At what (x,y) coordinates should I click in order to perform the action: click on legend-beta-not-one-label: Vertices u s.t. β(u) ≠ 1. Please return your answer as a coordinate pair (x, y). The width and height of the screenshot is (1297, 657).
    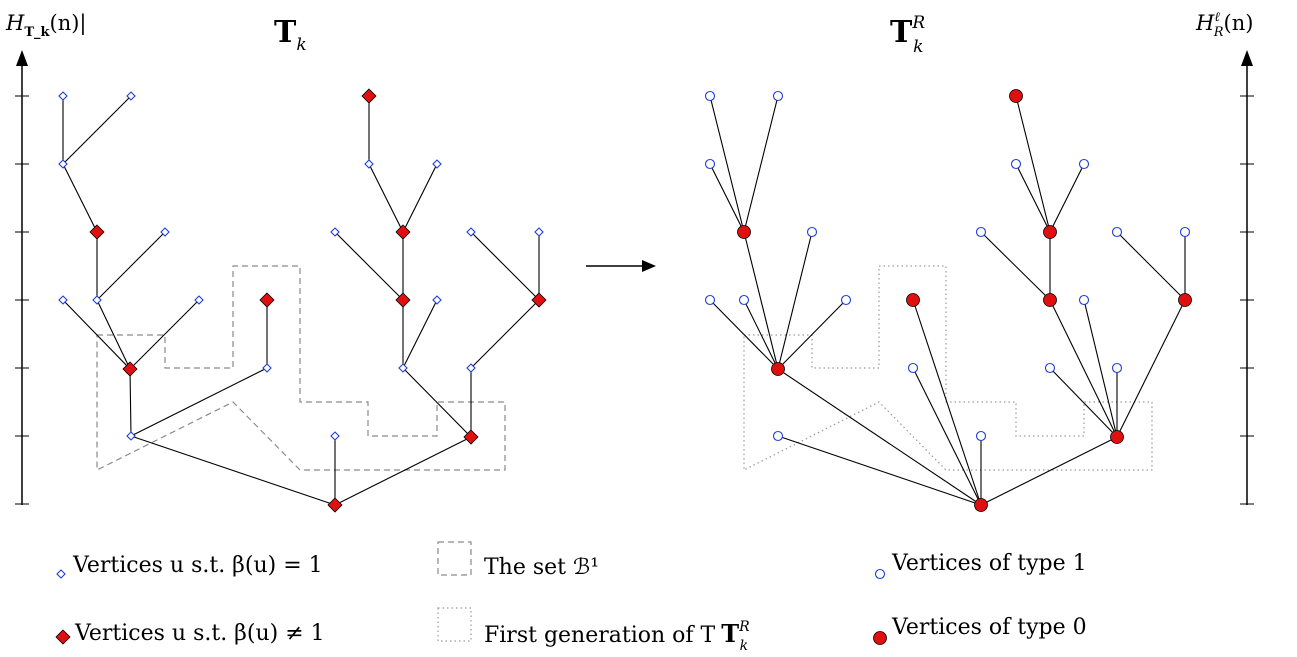
    Looking at the image, I should click on (199, 633).